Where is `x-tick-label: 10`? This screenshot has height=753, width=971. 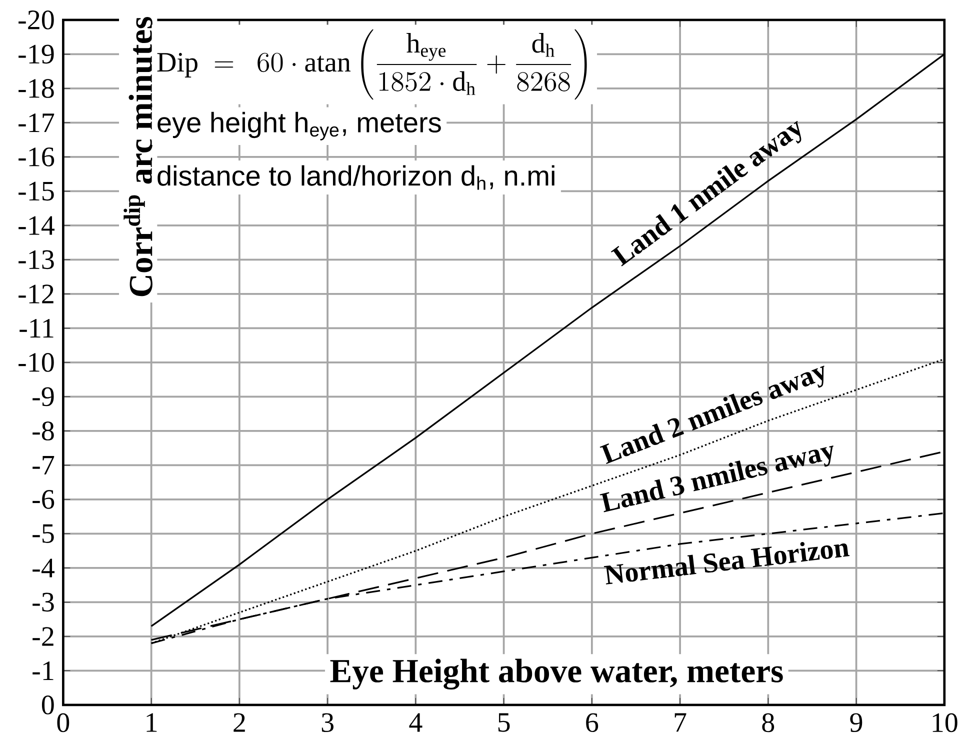
x-tick-label: 10 is located at coordinates (945, 722).